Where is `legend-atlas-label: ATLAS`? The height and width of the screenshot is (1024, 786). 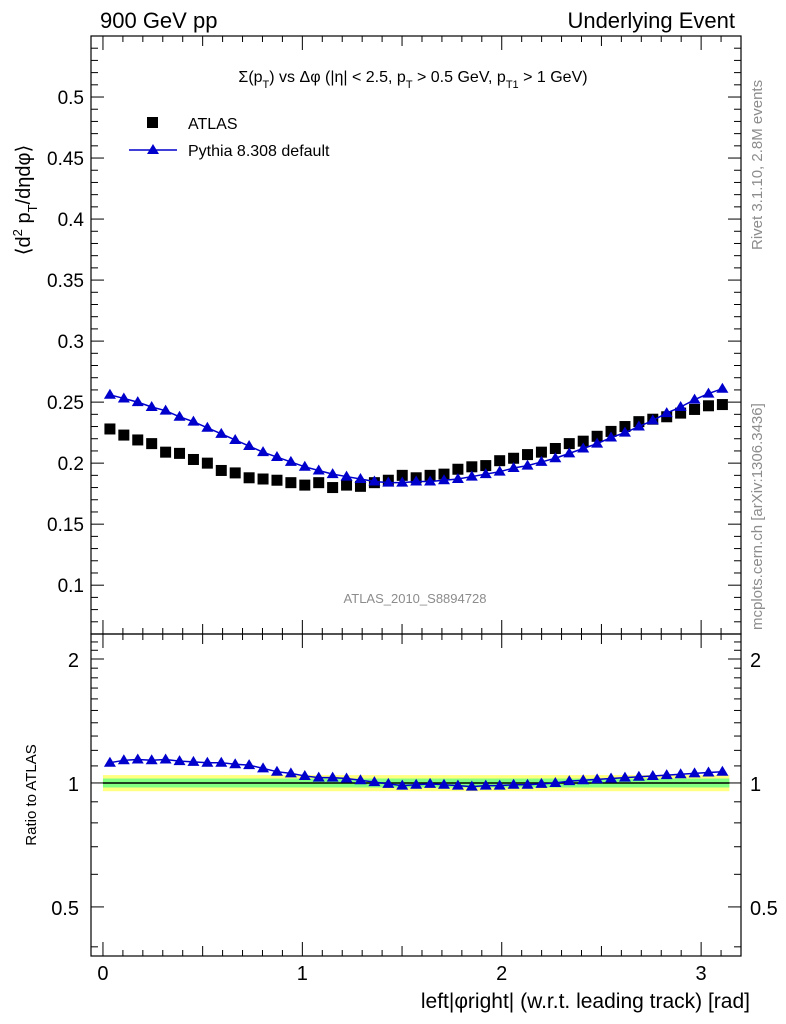
legend-atlas-label: ATLAS is located at coordinates (213, 124).